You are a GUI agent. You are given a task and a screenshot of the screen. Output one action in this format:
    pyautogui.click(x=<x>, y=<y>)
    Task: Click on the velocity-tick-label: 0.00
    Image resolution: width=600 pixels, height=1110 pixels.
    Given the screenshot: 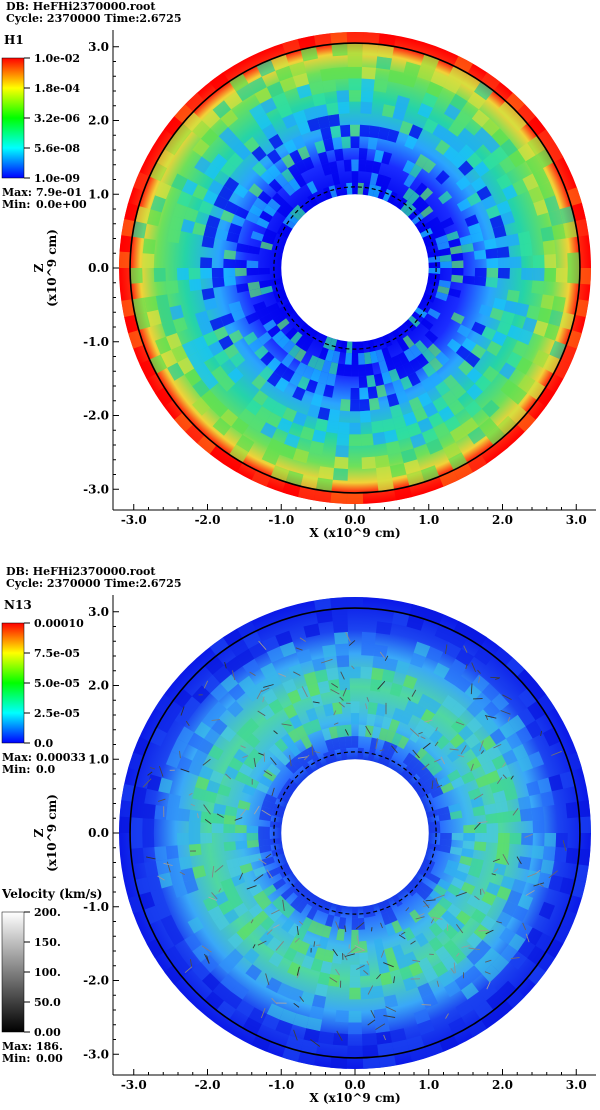 What is the action you would take?
    pyautogui.click(x=47, y=1032)
    